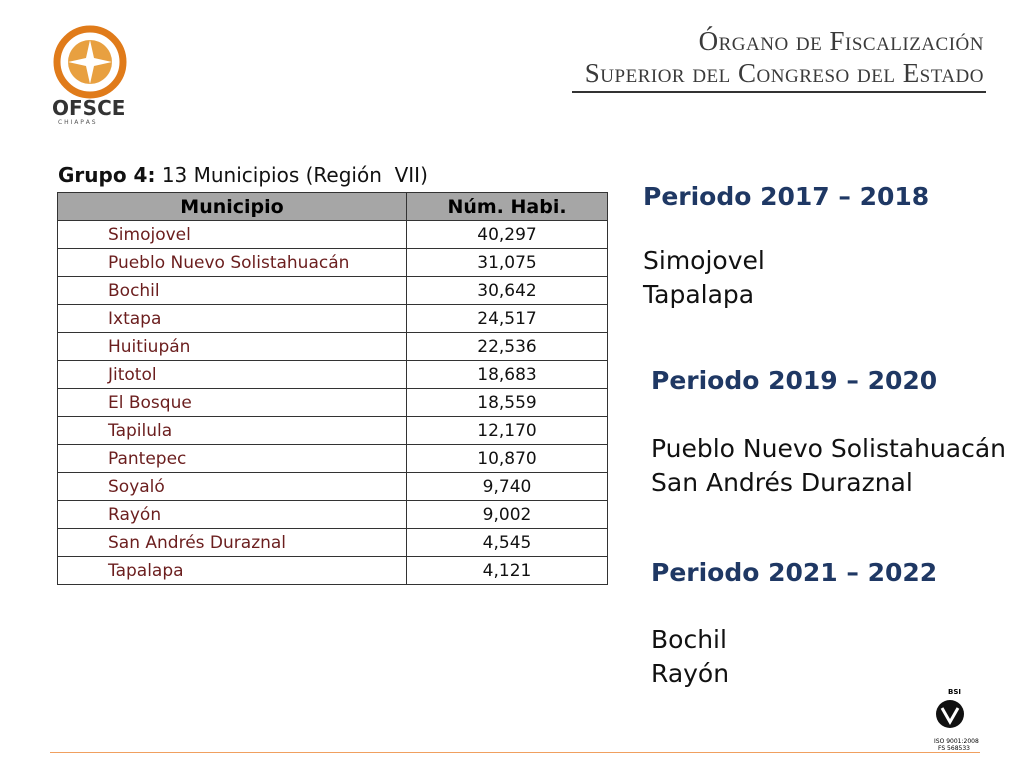 The width and height of the screenshot is (1024, 768). Describe the element at coordinates (507, 542) in the screenshot. I see `population: 4,545` at that location.